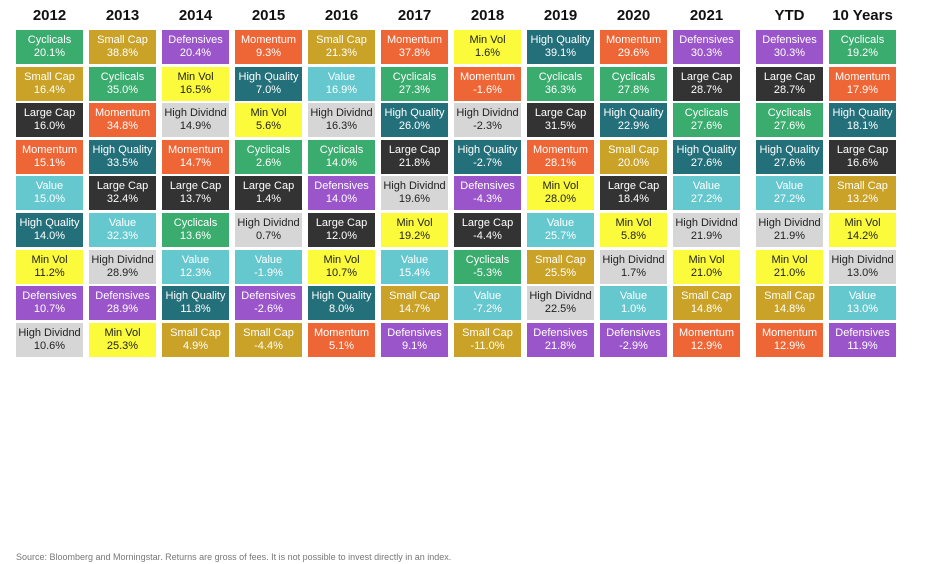  I want to click on return-cell: Large Cap -4.4%, so click(487, 230).